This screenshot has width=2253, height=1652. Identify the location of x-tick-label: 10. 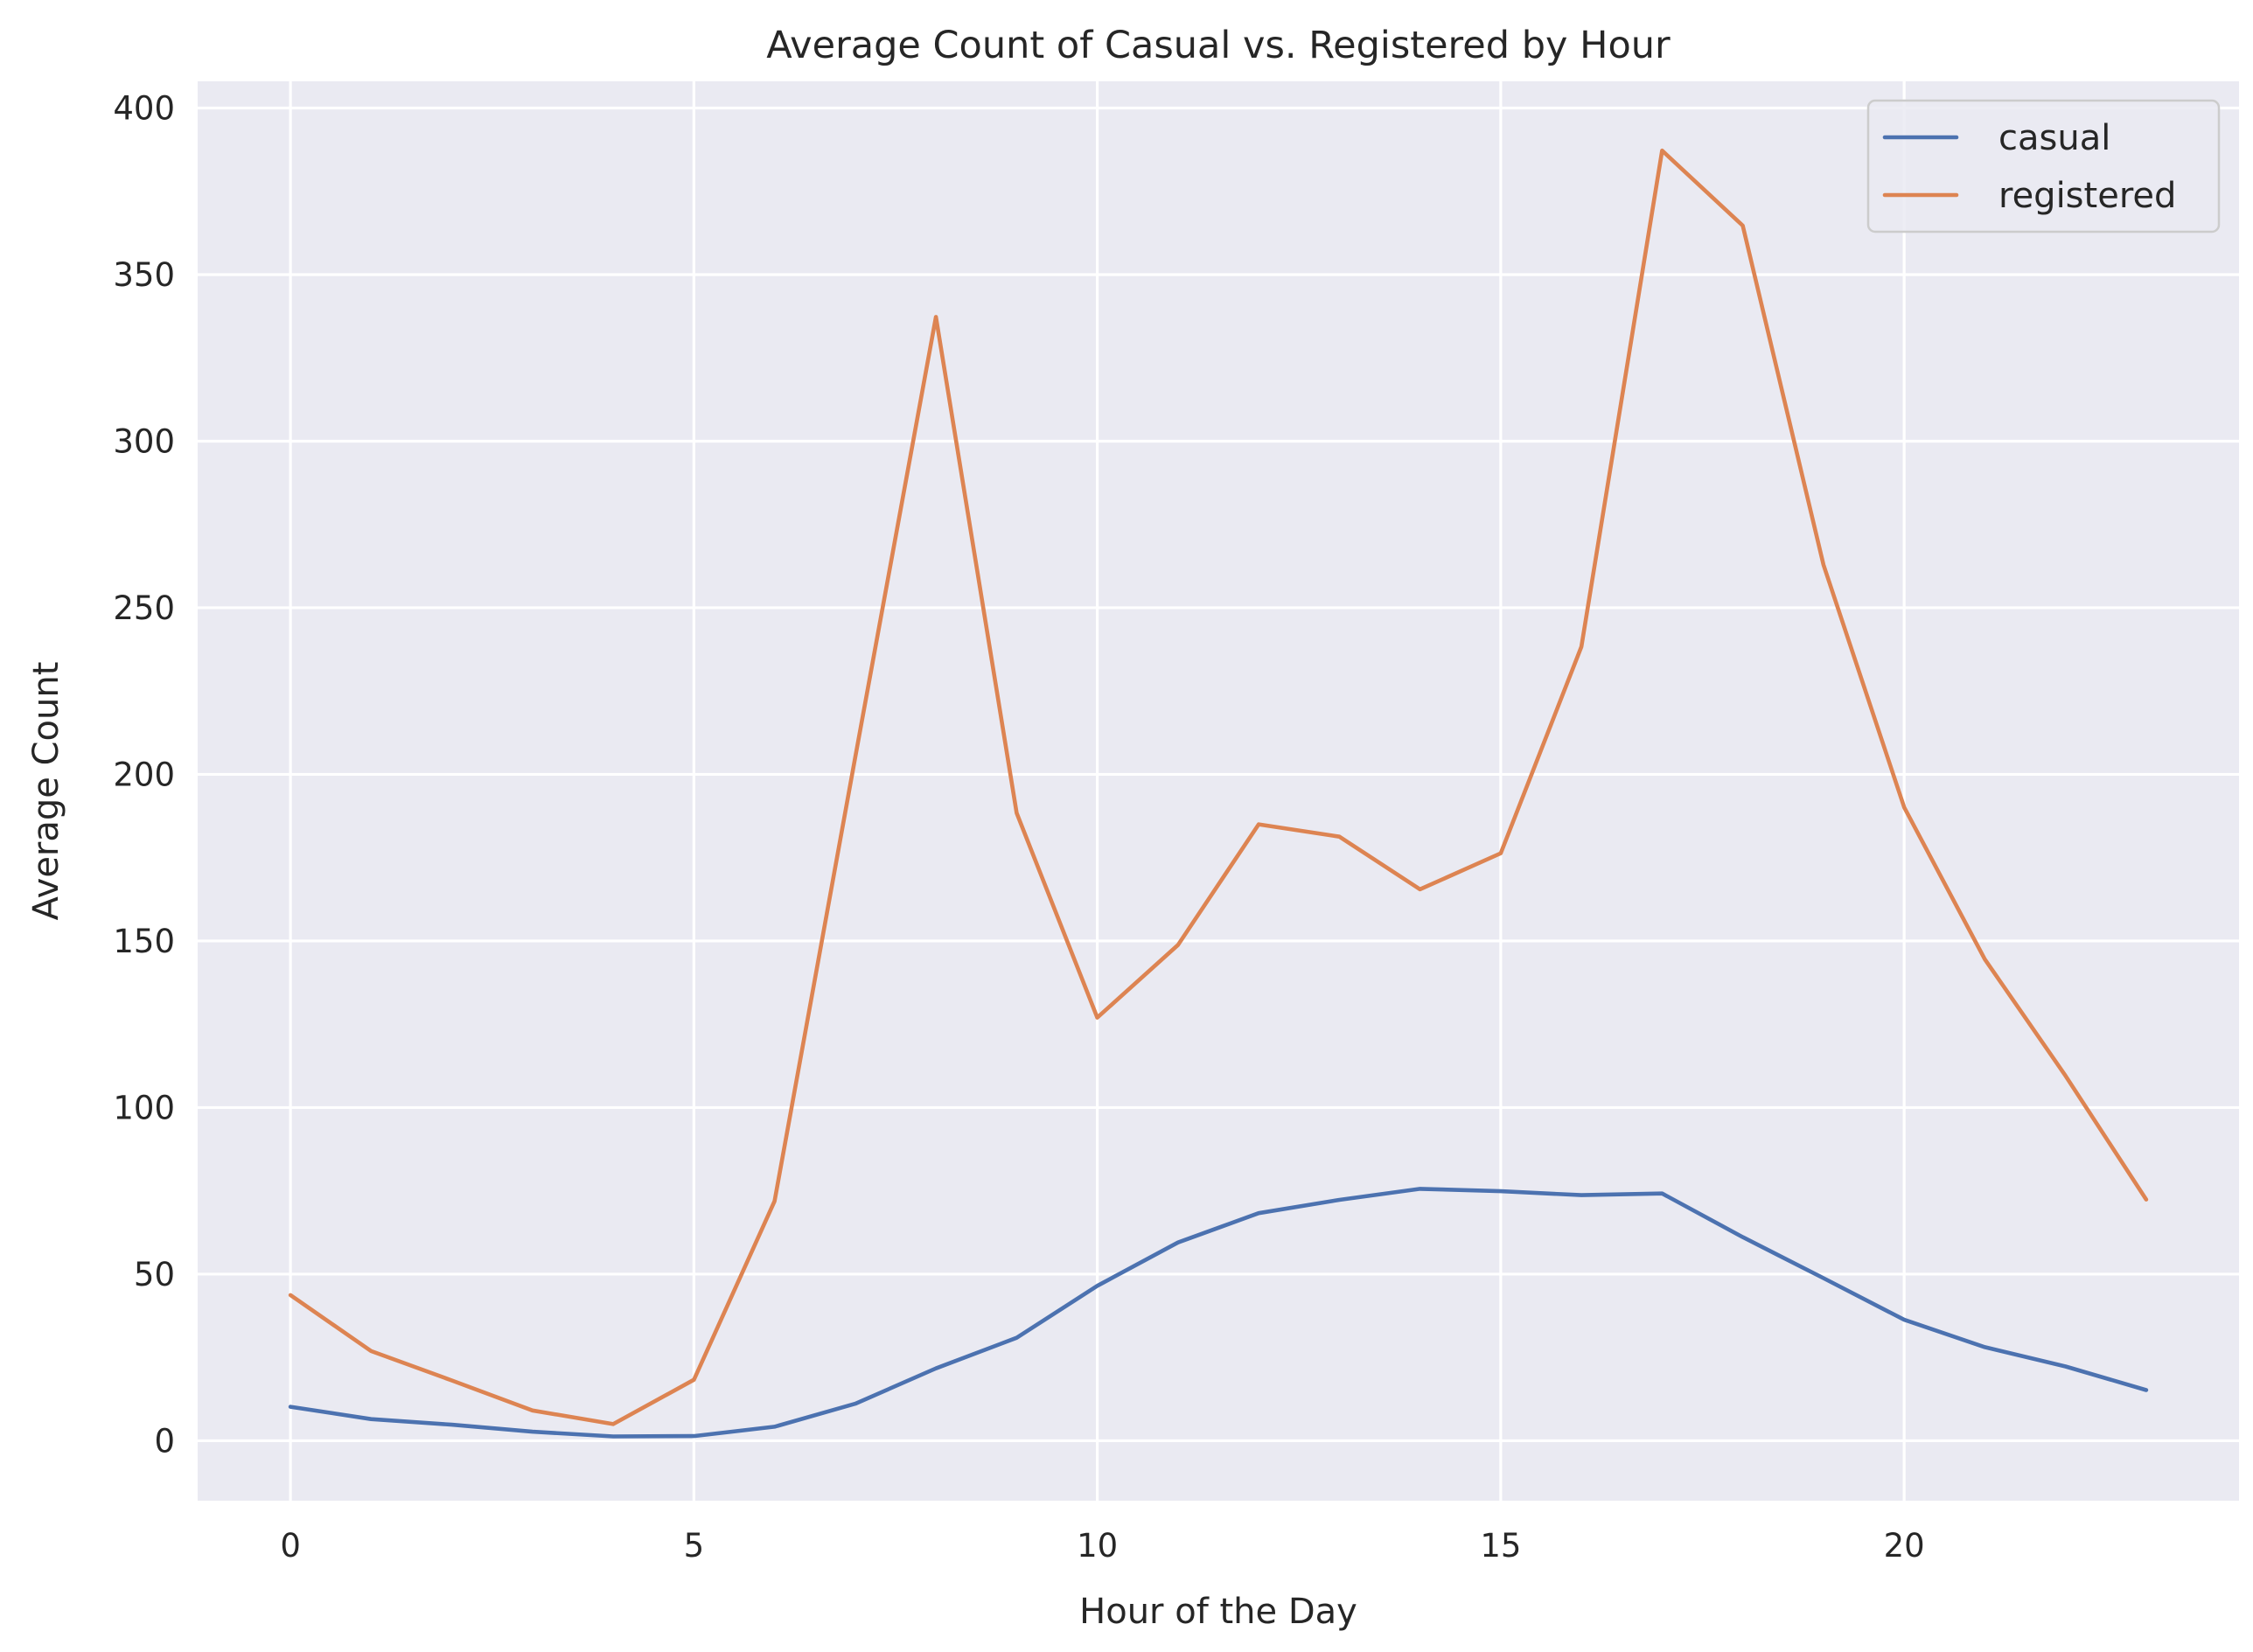
(1097, 1546).